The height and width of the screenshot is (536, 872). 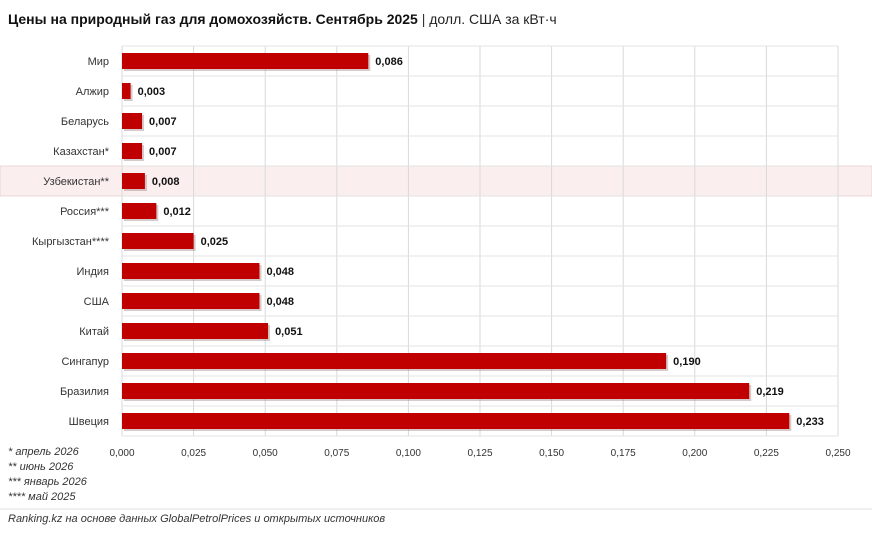 I want to click on category-label: Алжир, so click(x=92, y=92).